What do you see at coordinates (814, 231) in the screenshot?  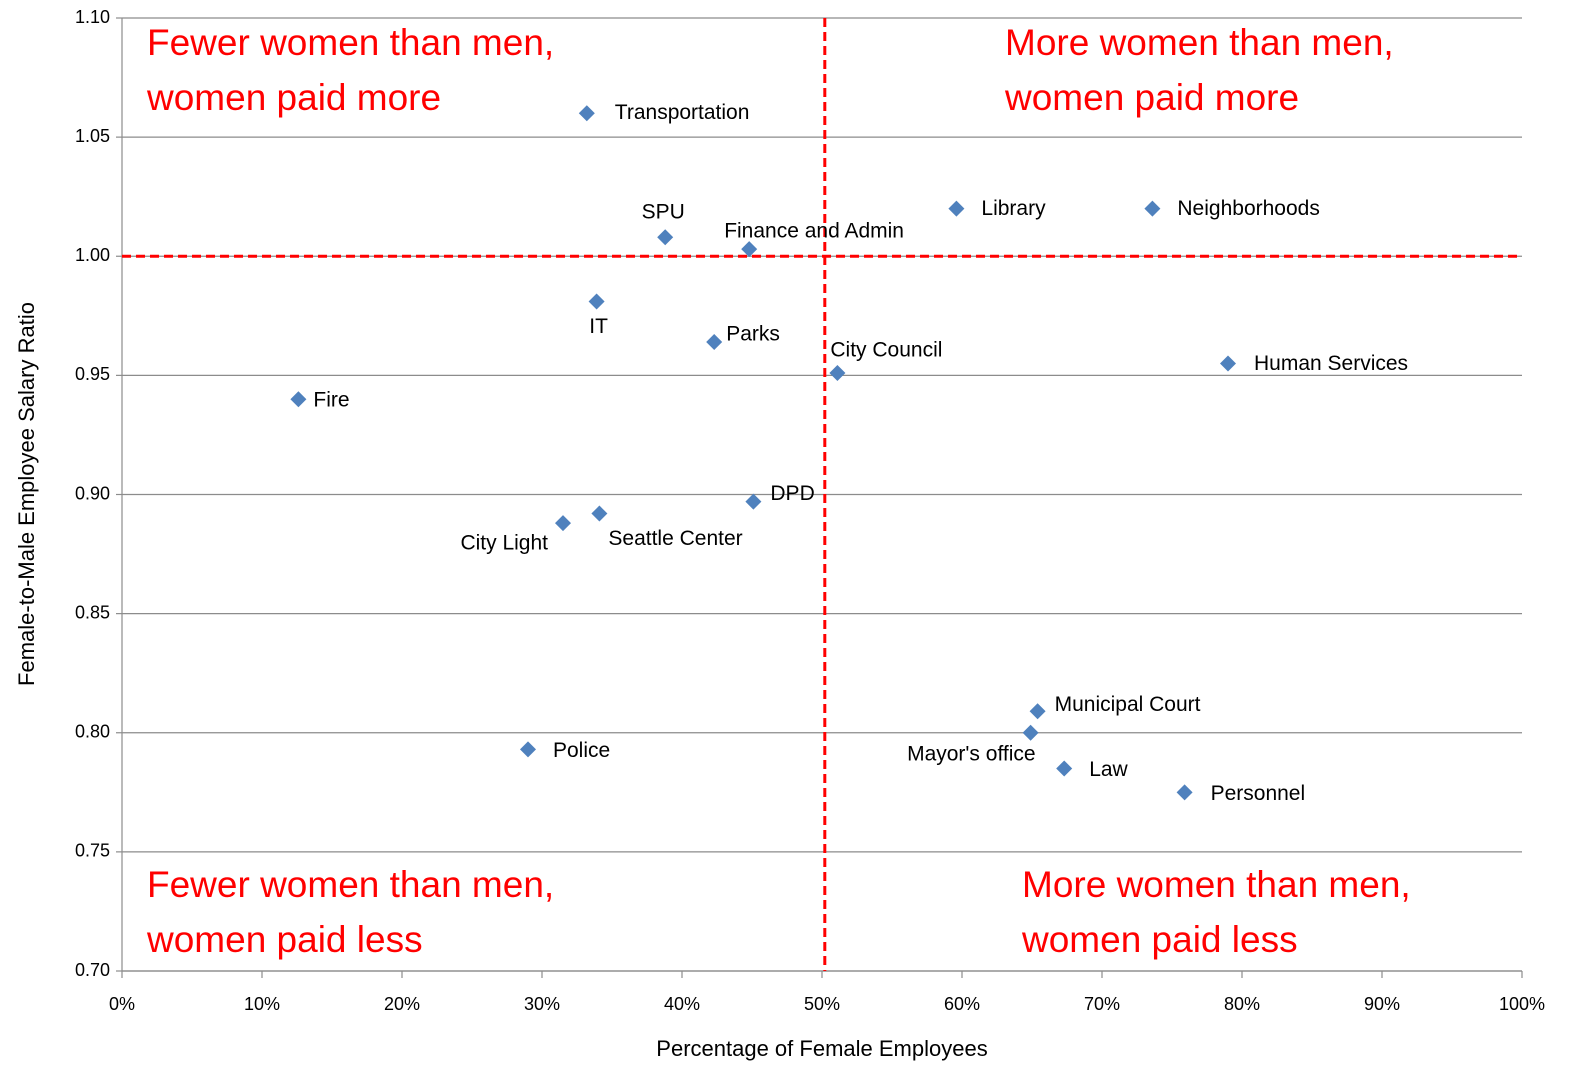 I see `point-label: Finance and Admin` at bounding box center [814, 231].